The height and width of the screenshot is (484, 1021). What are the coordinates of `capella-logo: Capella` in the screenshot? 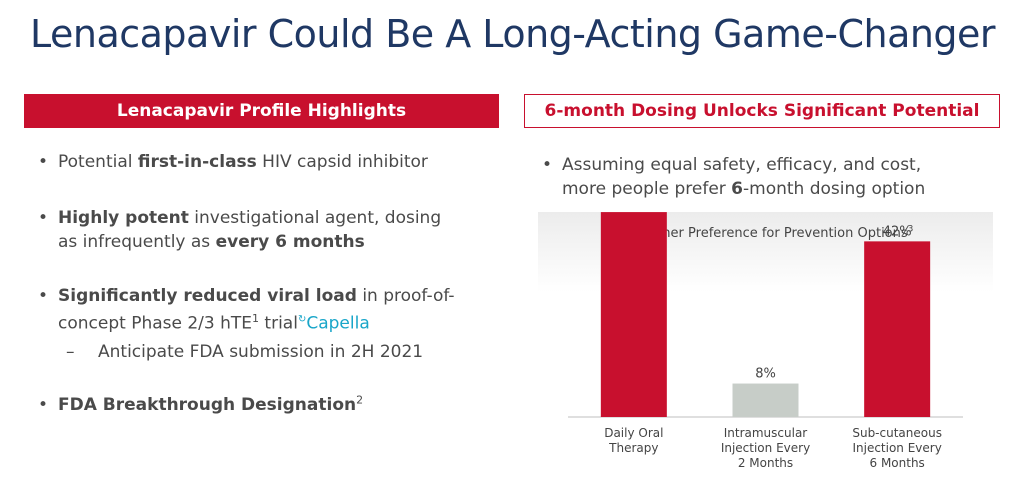 It's located at (338, 323).